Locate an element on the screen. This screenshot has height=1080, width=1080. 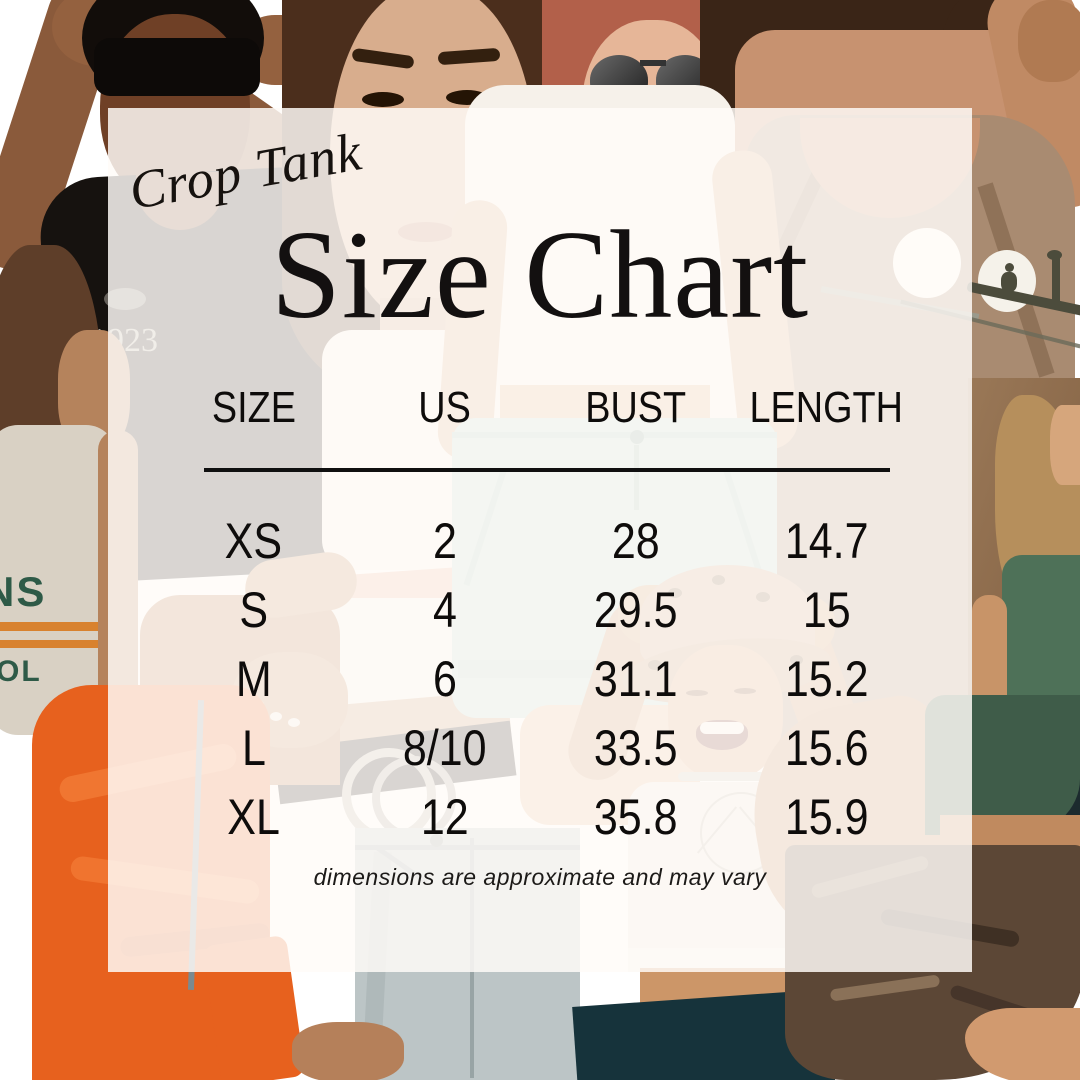
cell-length: 15.6 is located at coordinates (826, 747).